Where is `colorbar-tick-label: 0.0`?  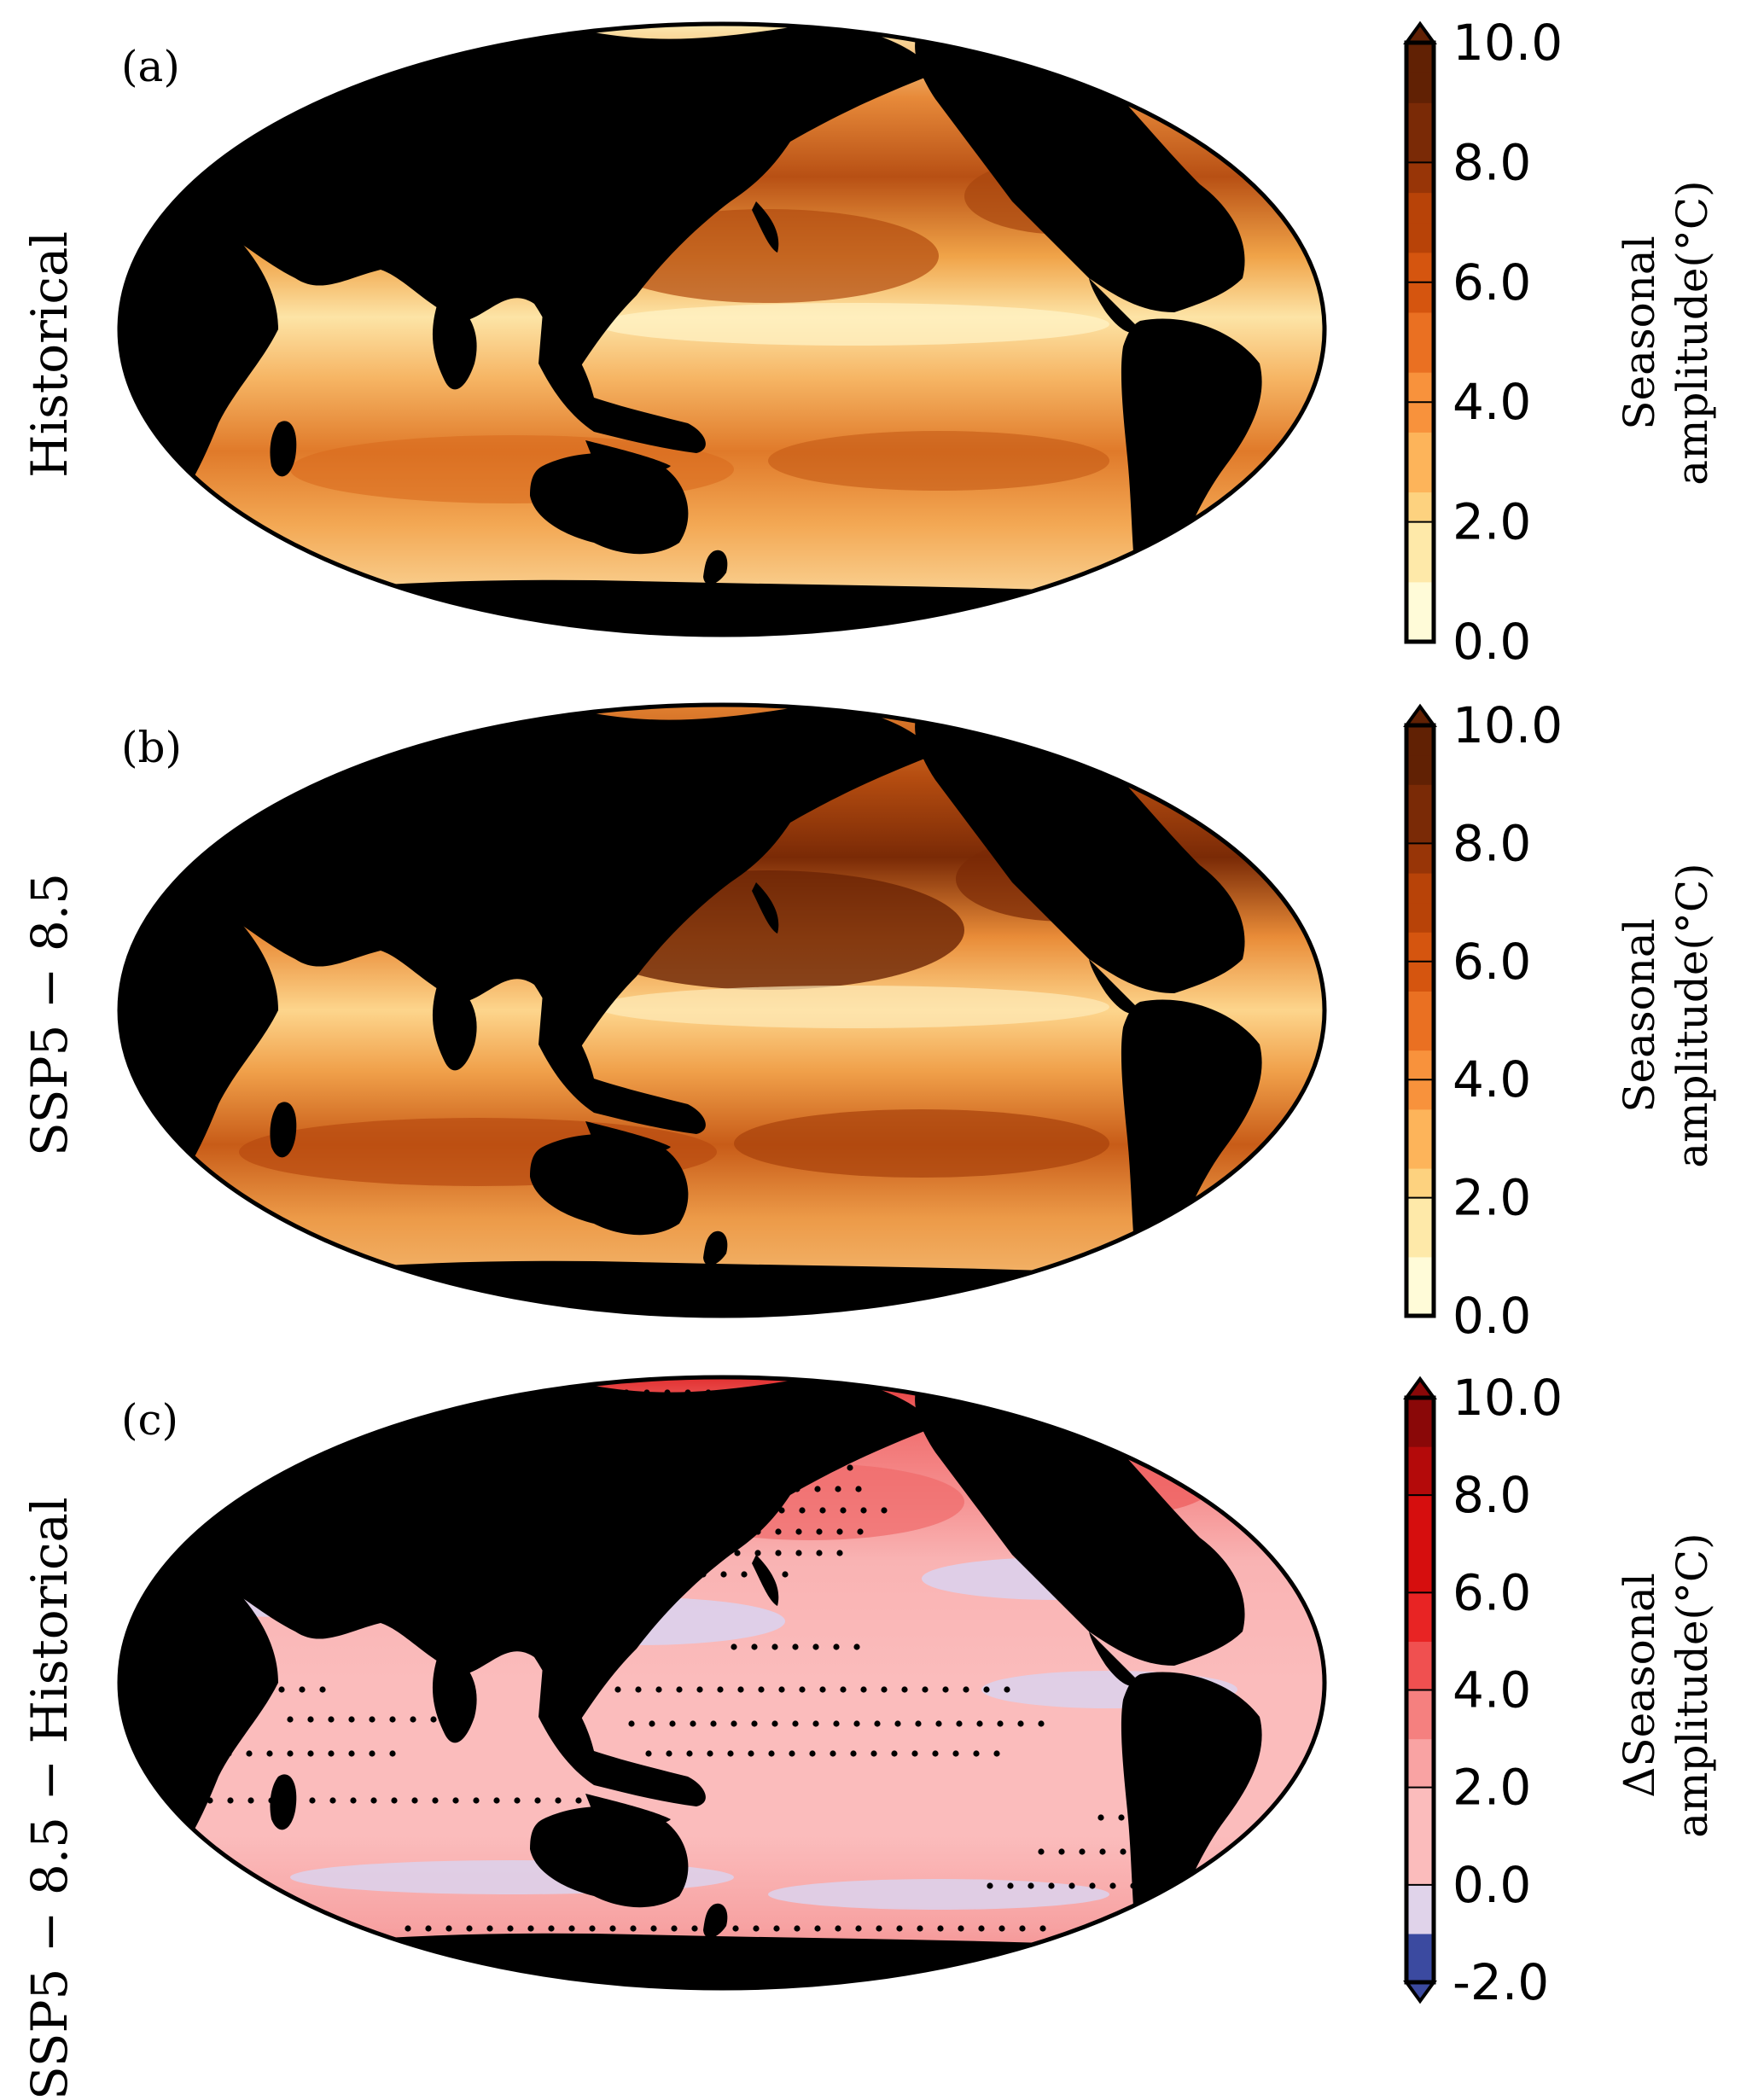
colorbar-tick-label: 0.0 is located at coordinates (1492, 642).